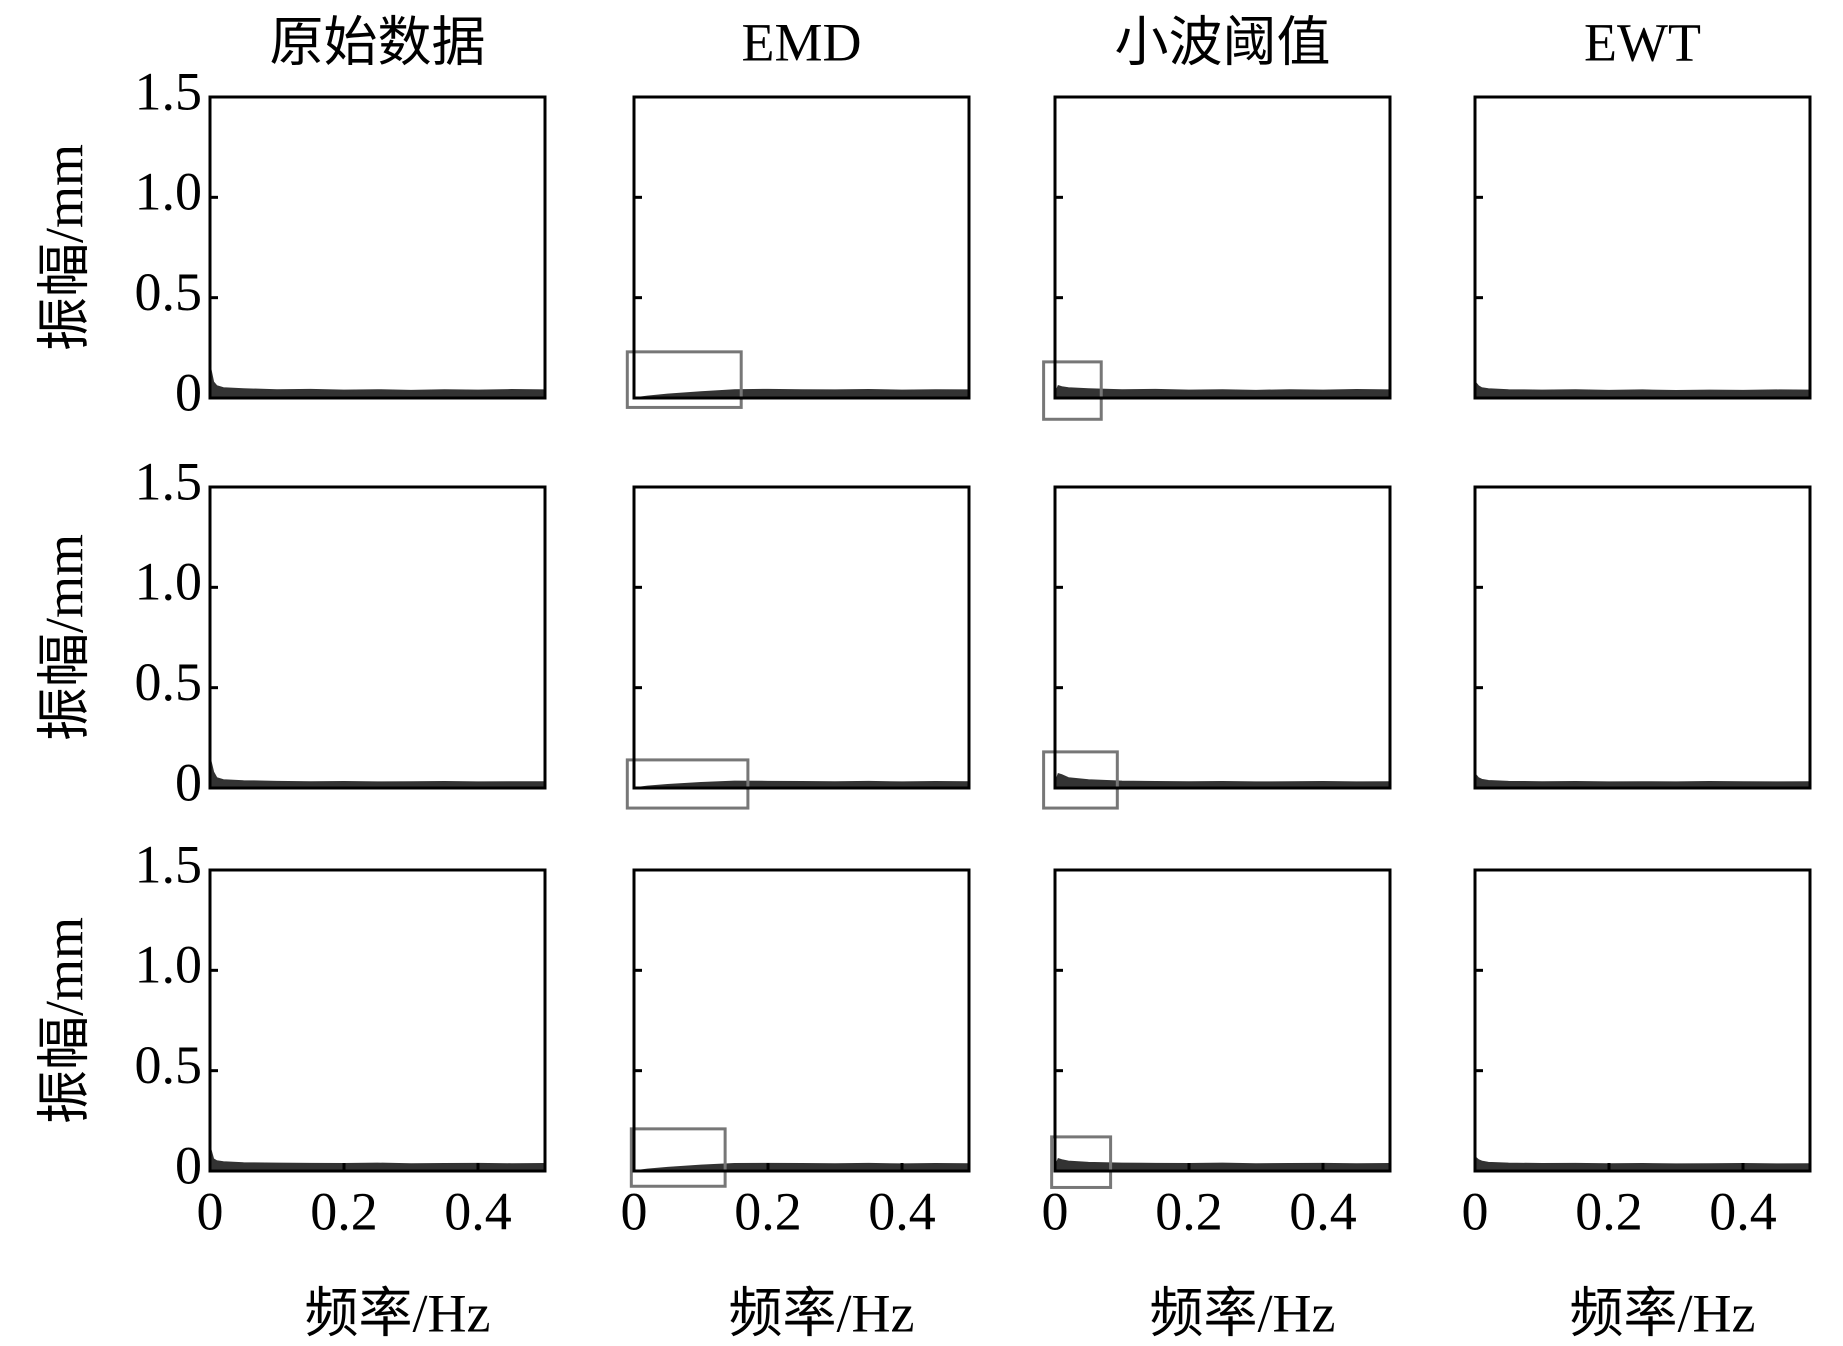 This screenshot has height=1346, width=1843. What do you see at coordinates (378, 42) in the screenshot?
I see `column-title: 原始数据` at bounding box center [378, 42].